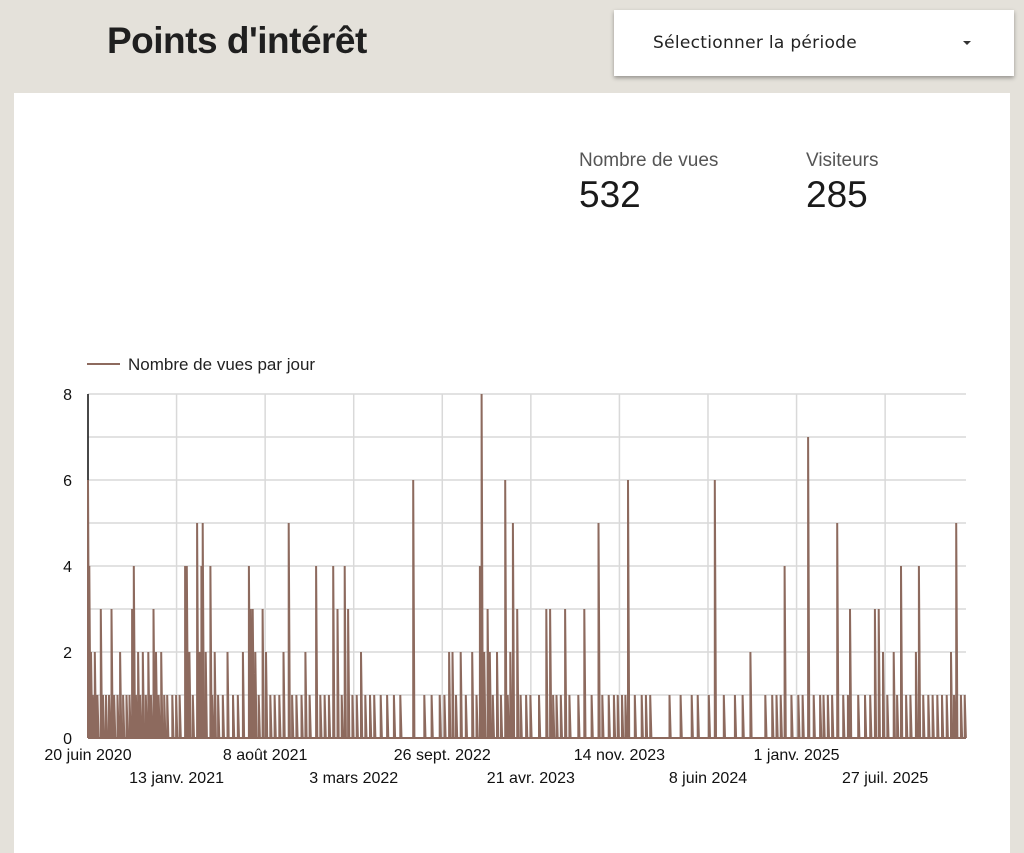 This screenshot has width=1024, height=853. What do you see at coordinates (531, 778) in the screenshot?
I see `x-tick-label: 21 avr. 2023` at bounding box center [531, 778].